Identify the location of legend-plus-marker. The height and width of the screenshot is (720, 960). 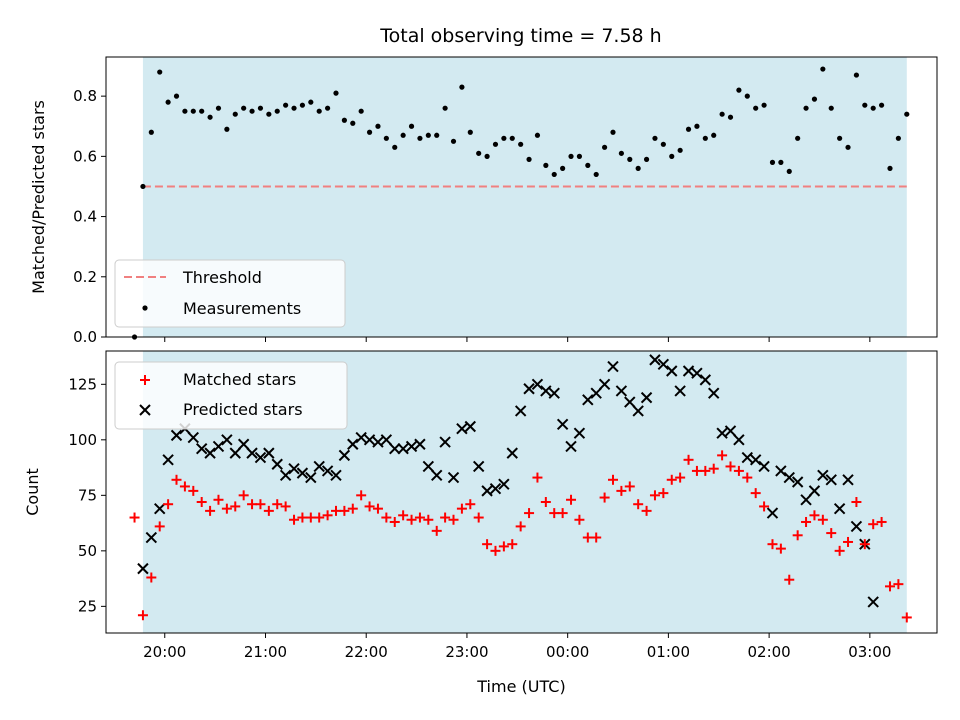
(145, 380).